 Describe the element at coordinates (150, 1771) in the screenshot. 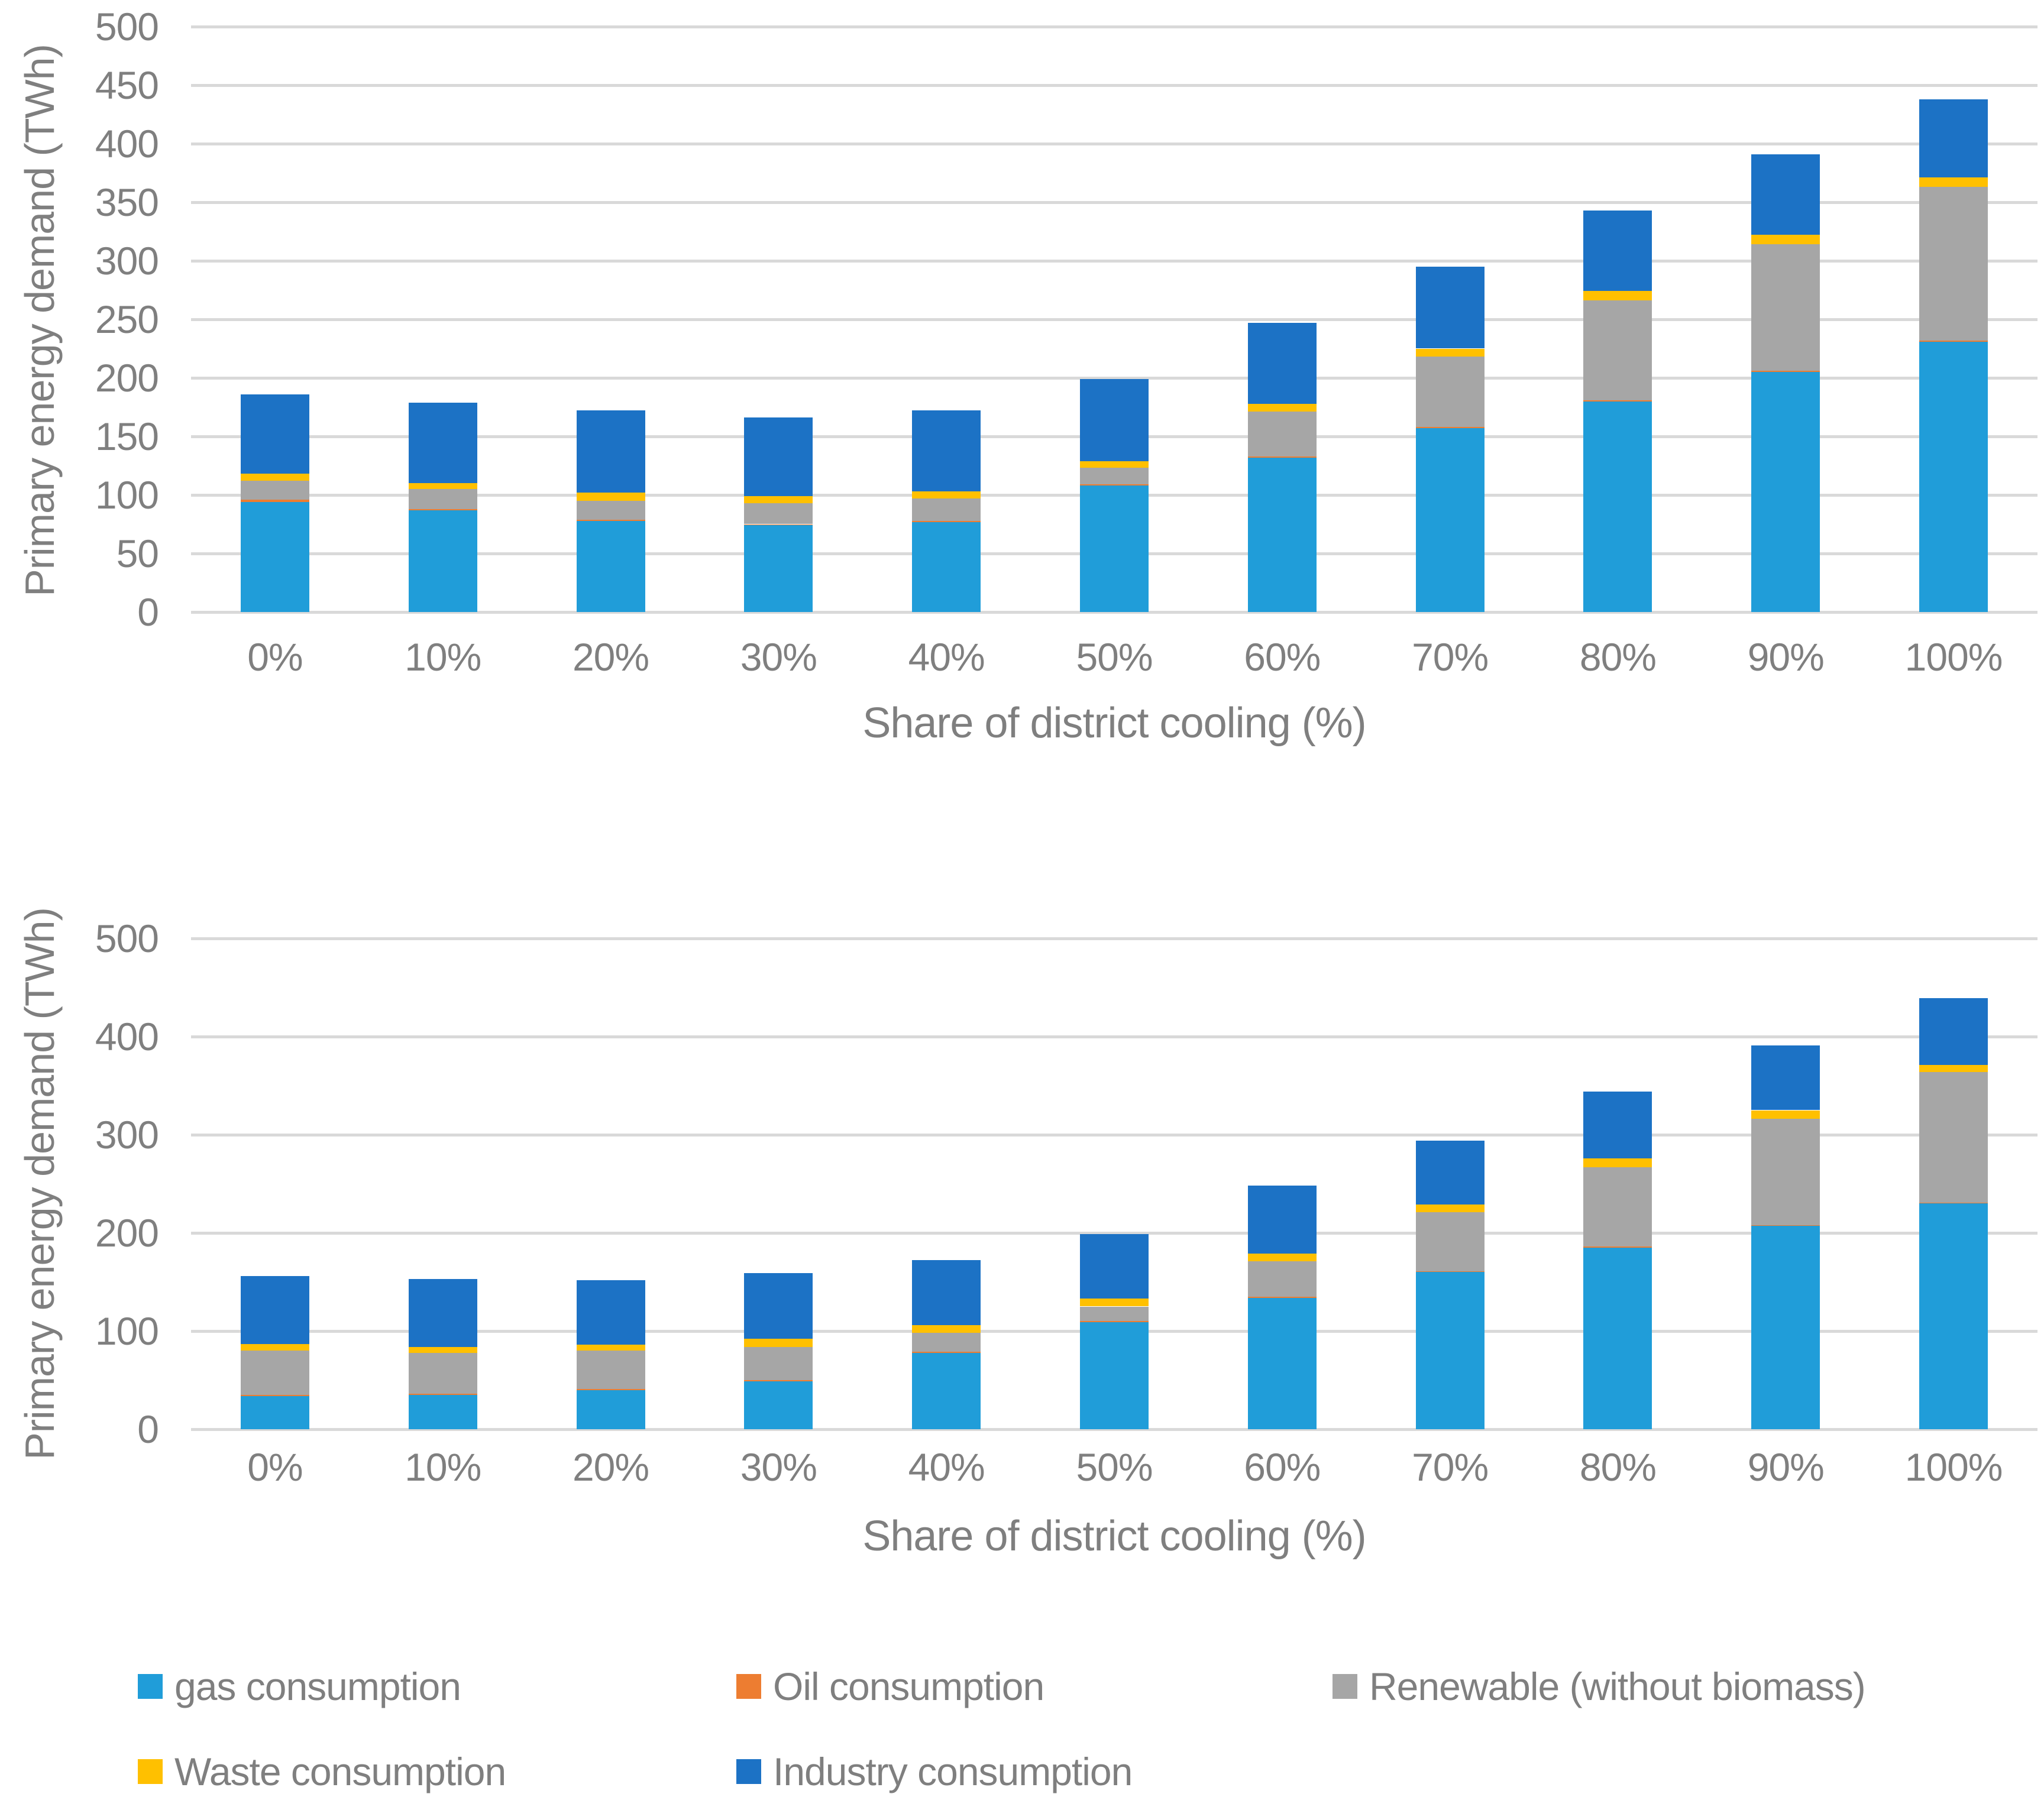

I see `waste-swatch-icon` at that location.